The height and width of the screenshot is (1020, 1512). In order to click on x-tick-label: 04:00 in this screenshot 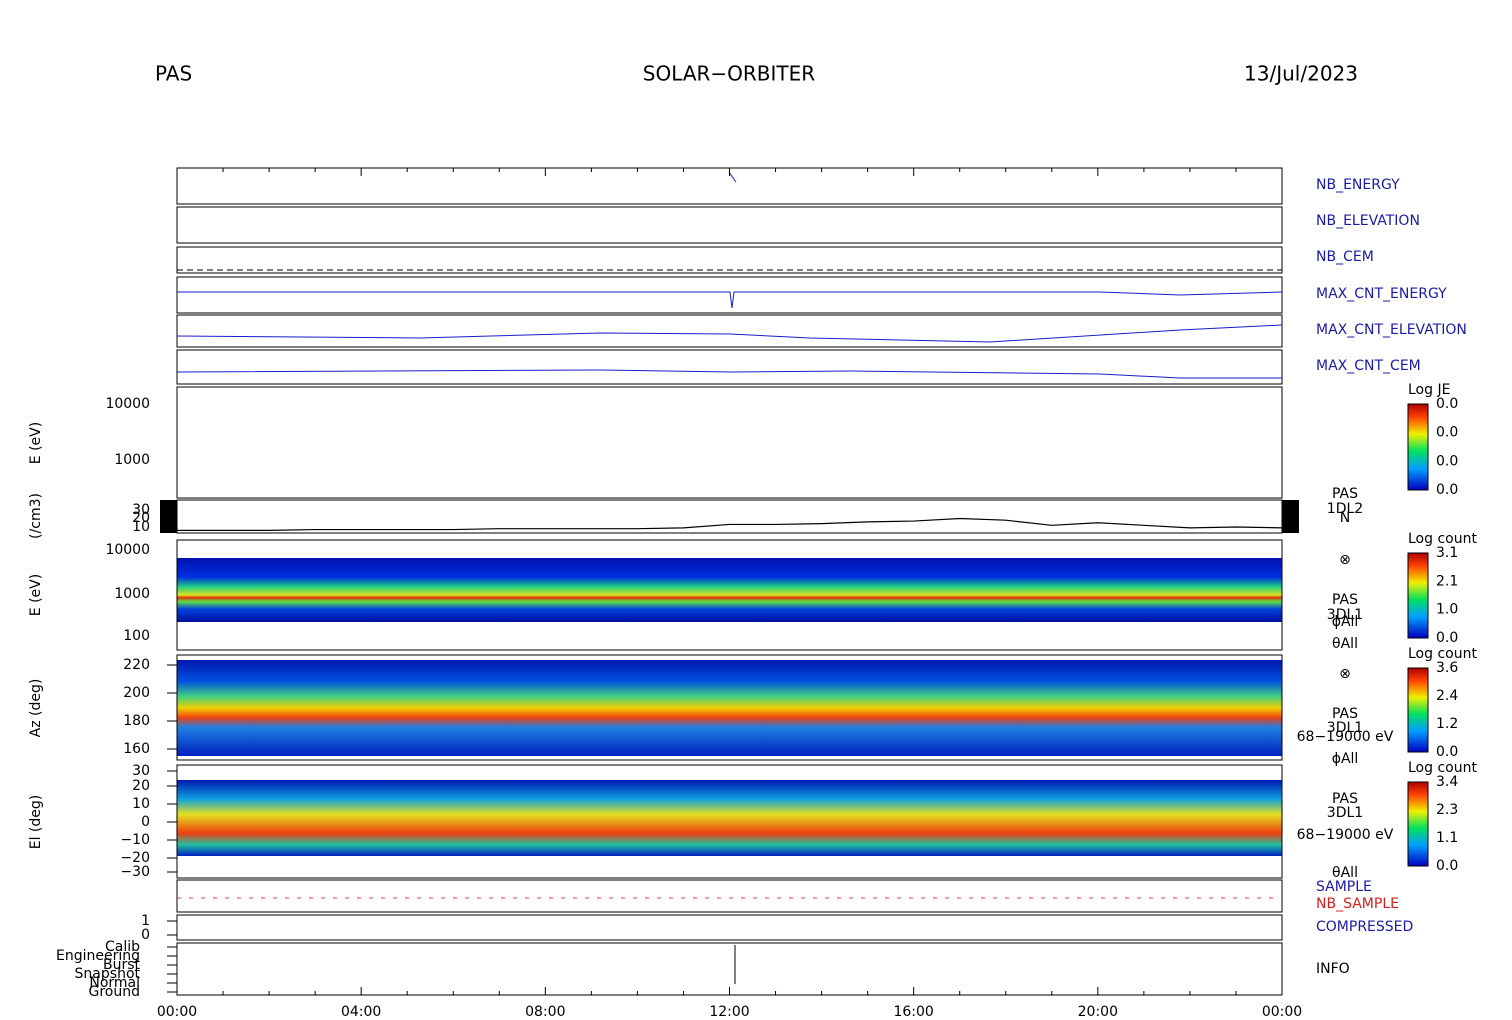, I will do `click(361, 1012)`.